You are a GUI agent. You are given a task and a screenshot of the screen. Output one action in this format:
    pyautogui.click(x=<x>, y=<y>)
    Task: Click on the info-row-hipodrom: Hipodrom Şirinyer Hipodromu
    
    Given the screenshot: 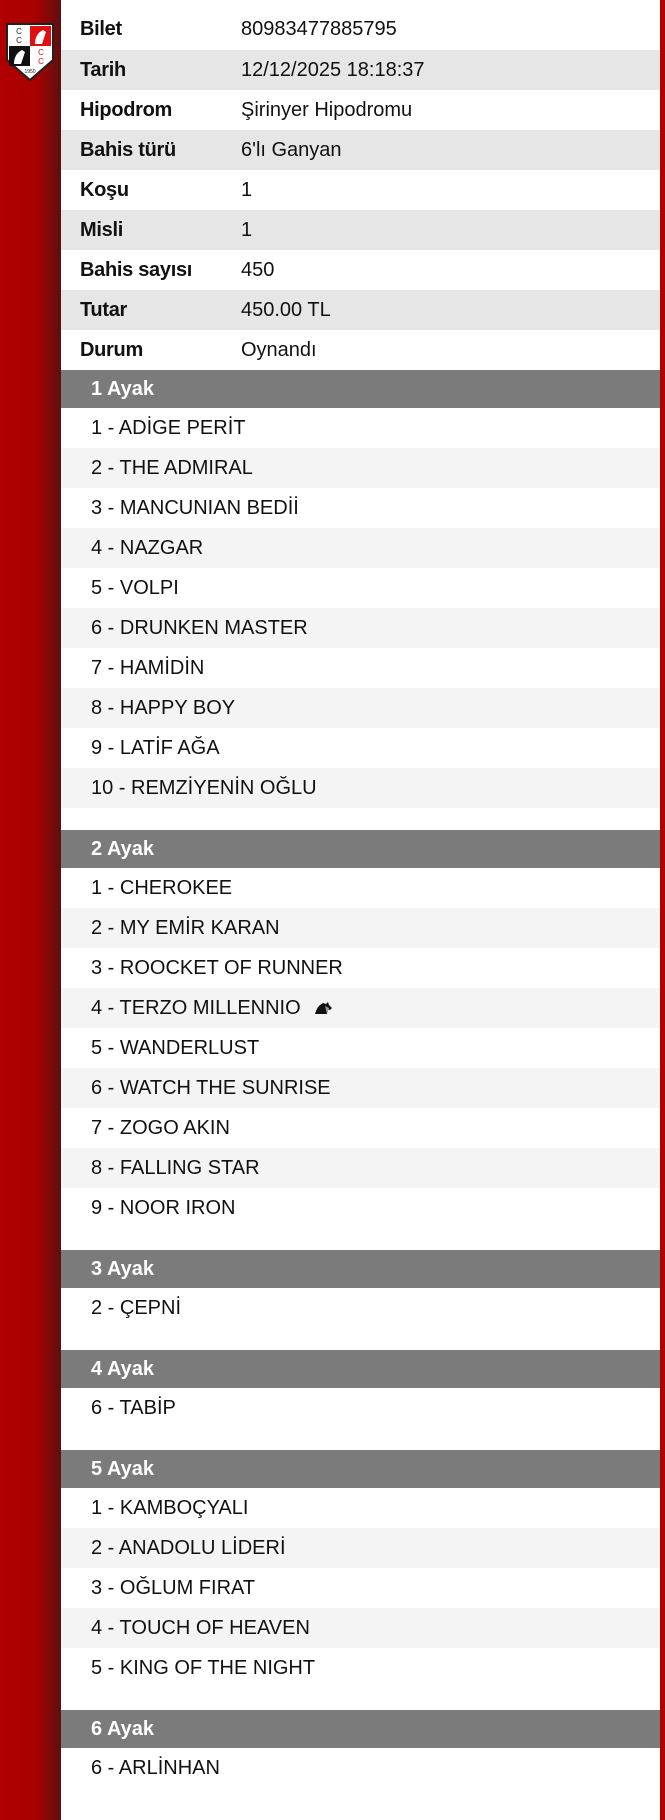 What is the action you would take?
    pyautogui.click(x=360, y=110)
    